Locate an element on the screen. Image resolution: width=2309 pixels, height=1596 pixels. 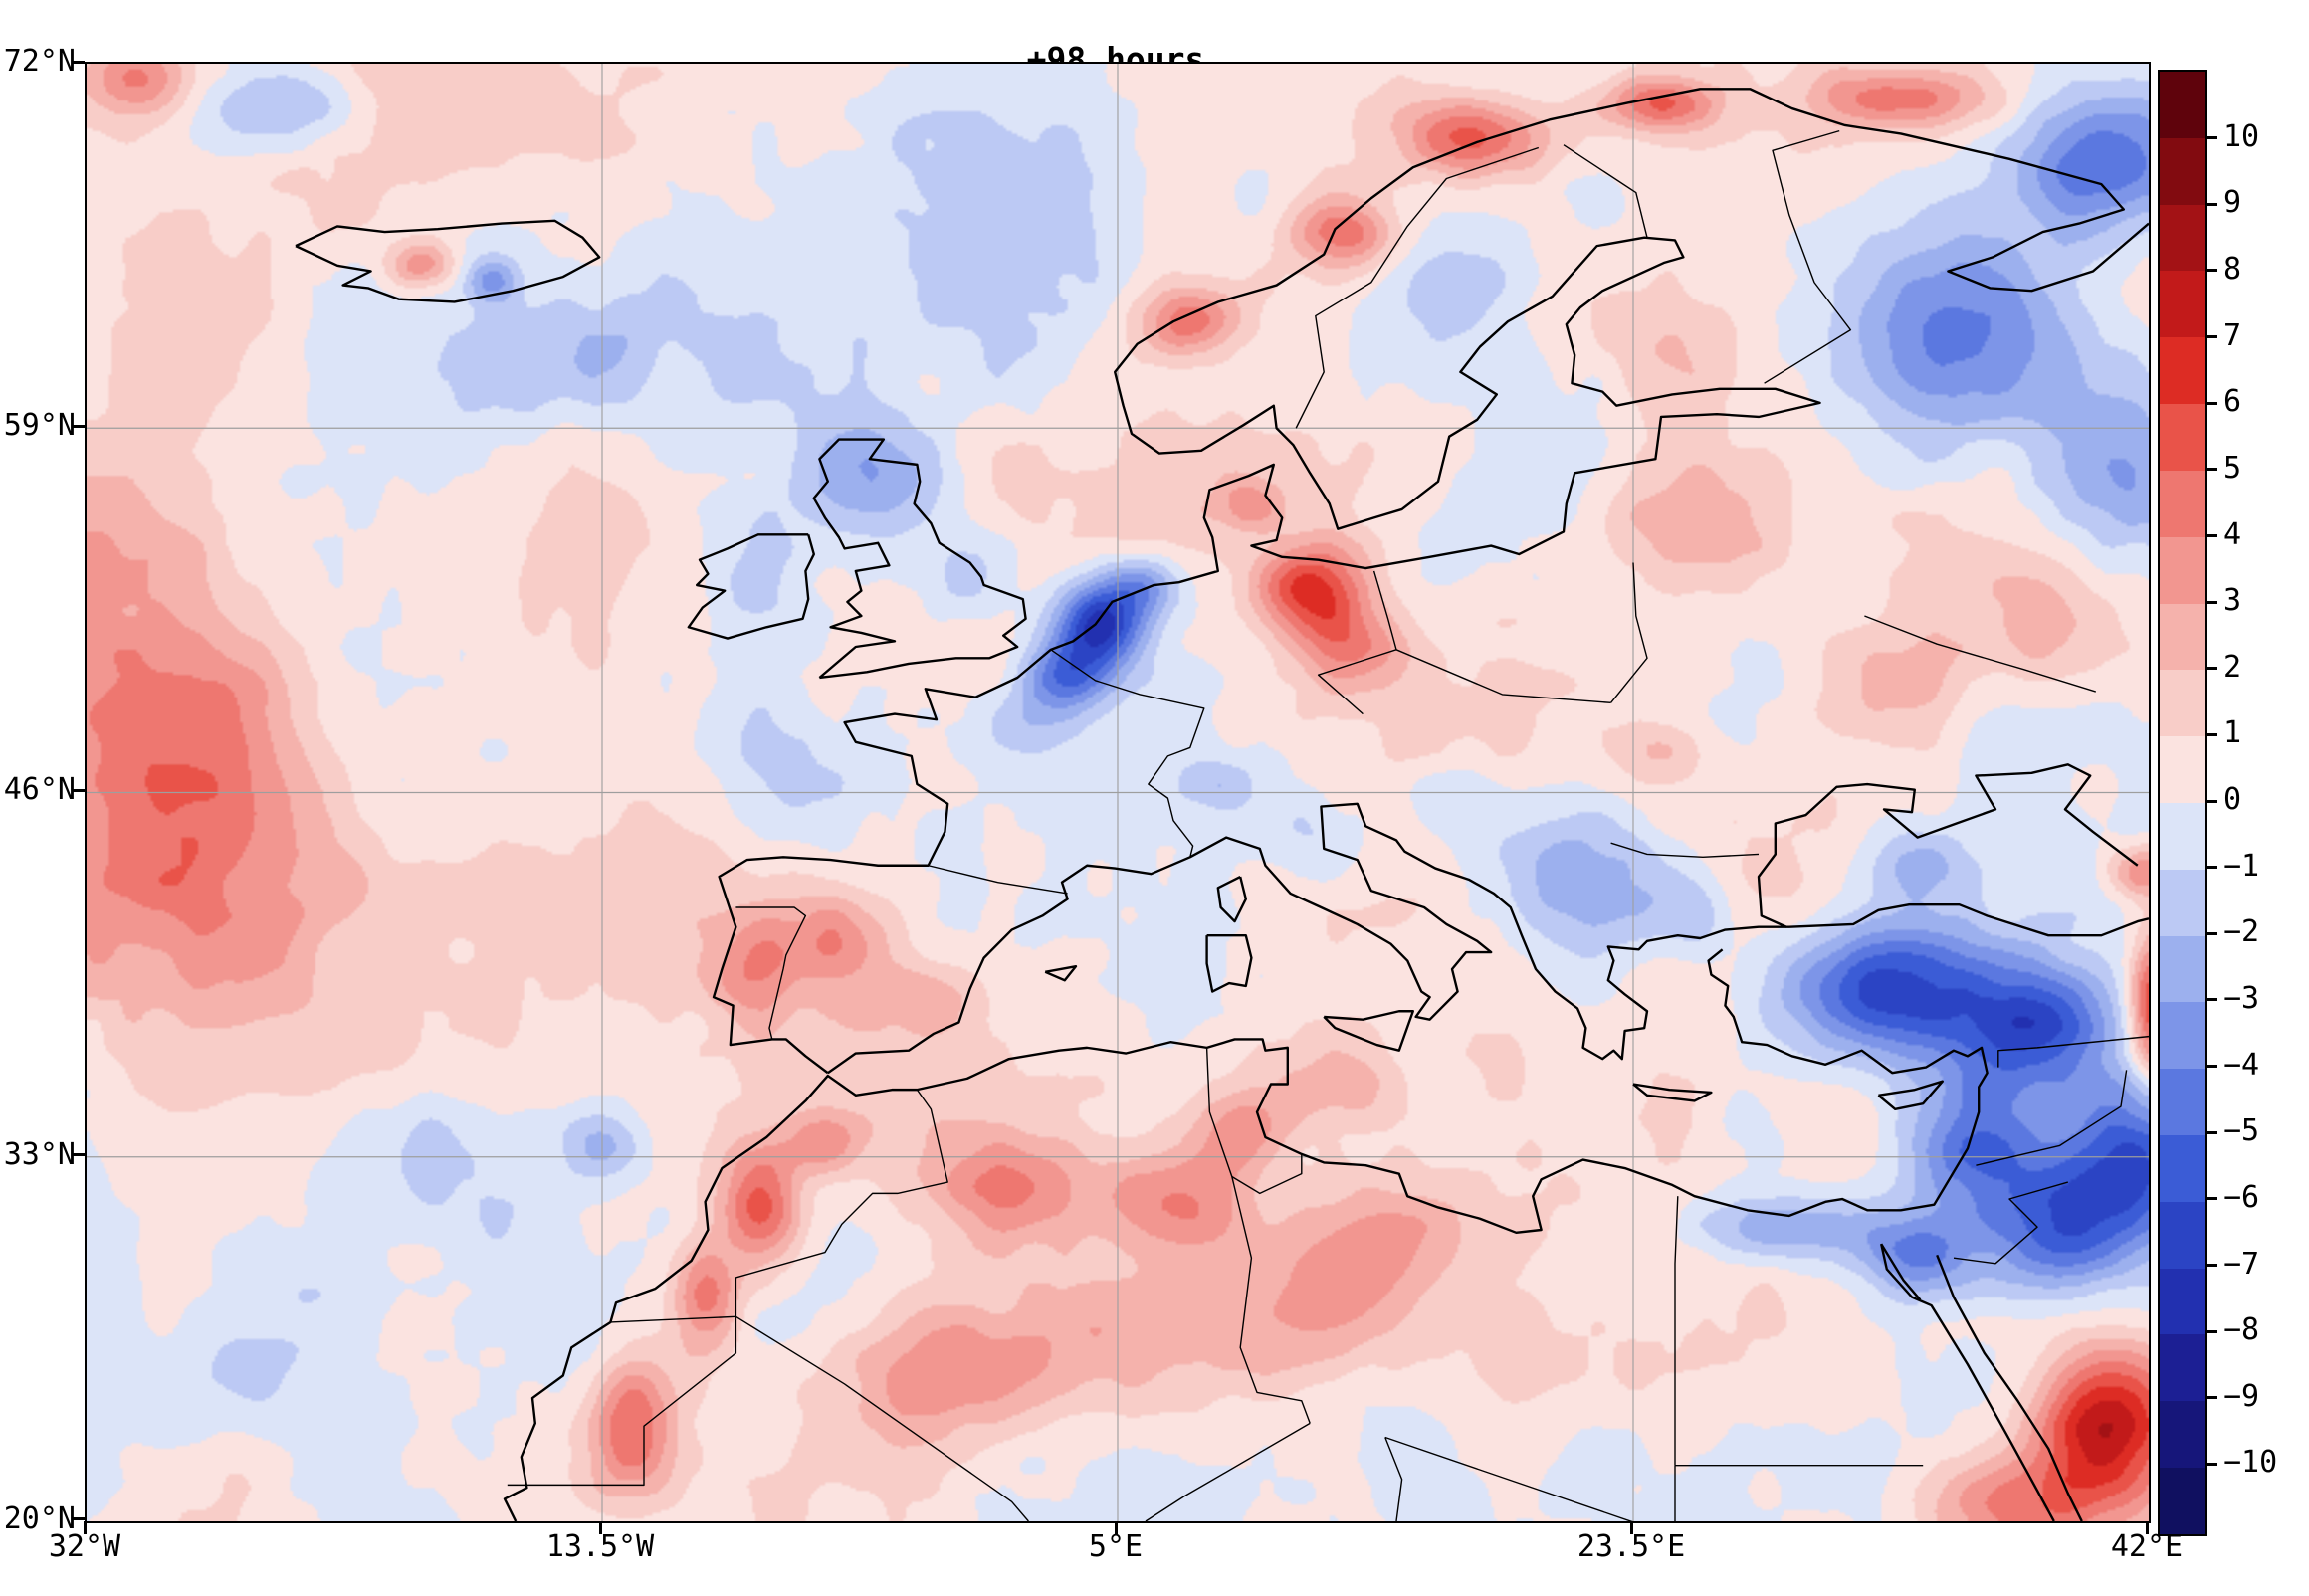
lat-axis-label: 72°N is located at coordinates (40, 61).